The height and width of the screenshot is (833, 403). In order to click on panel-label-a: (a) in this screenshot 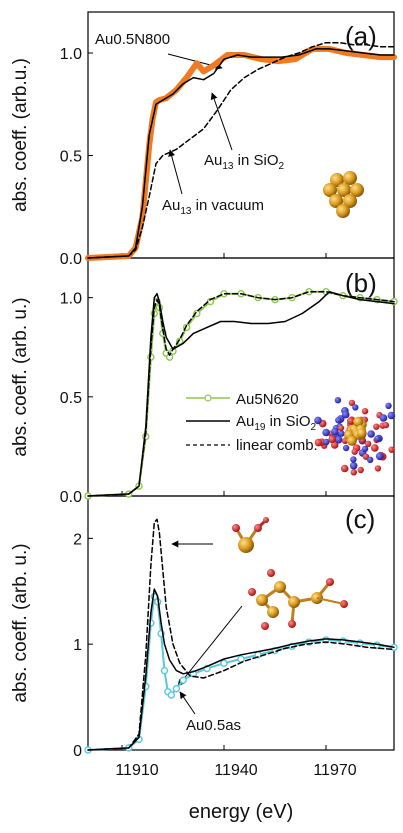, I will do `click(361, 36)`.